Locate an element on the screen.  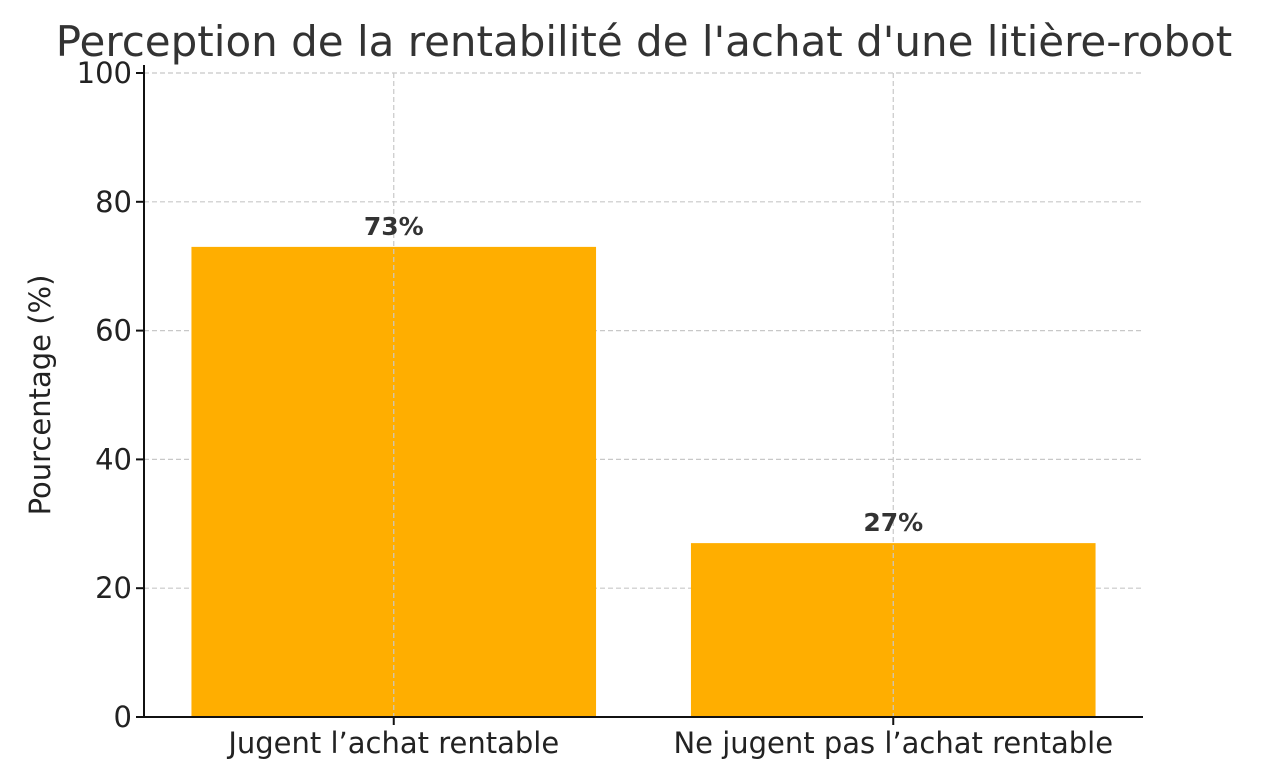
data-label: 27% is located at coordinates (893, 522).